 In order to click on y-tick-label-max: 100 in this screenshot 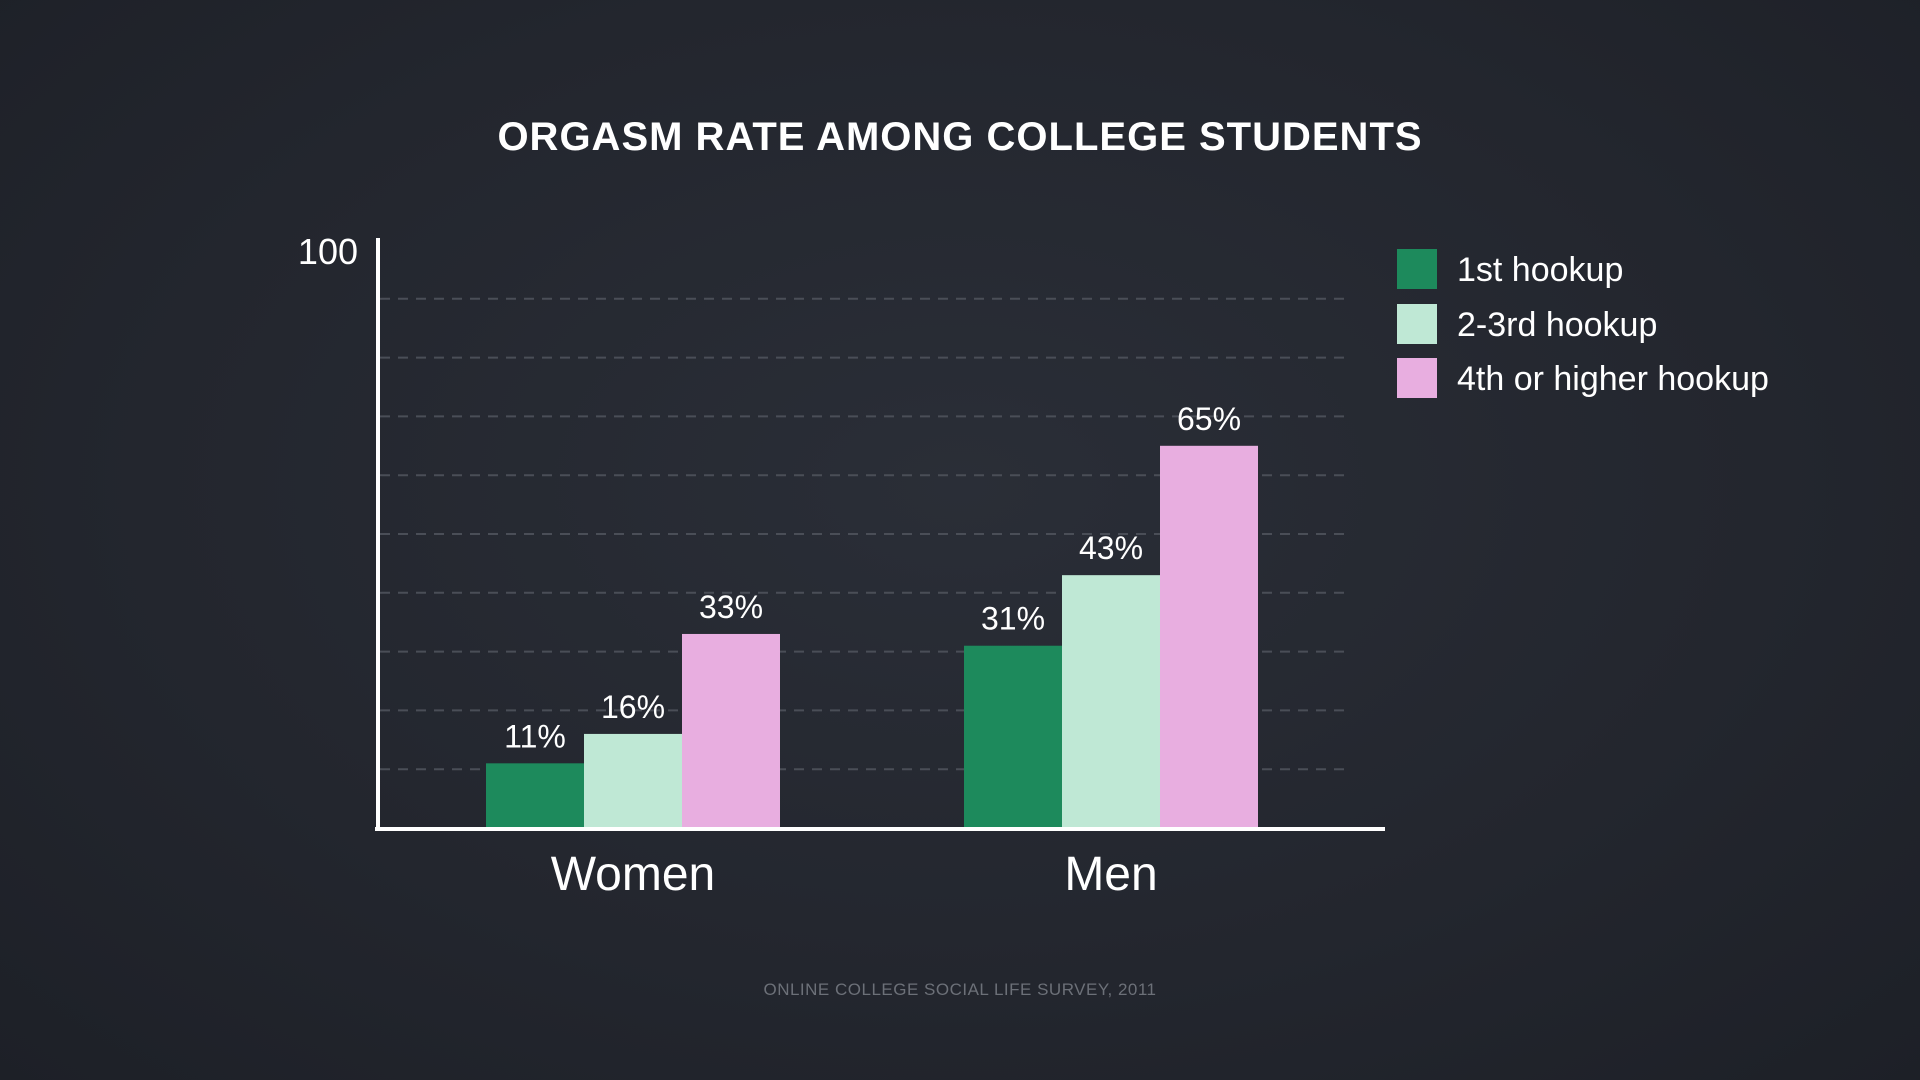, I will do `click(328, 251)`.